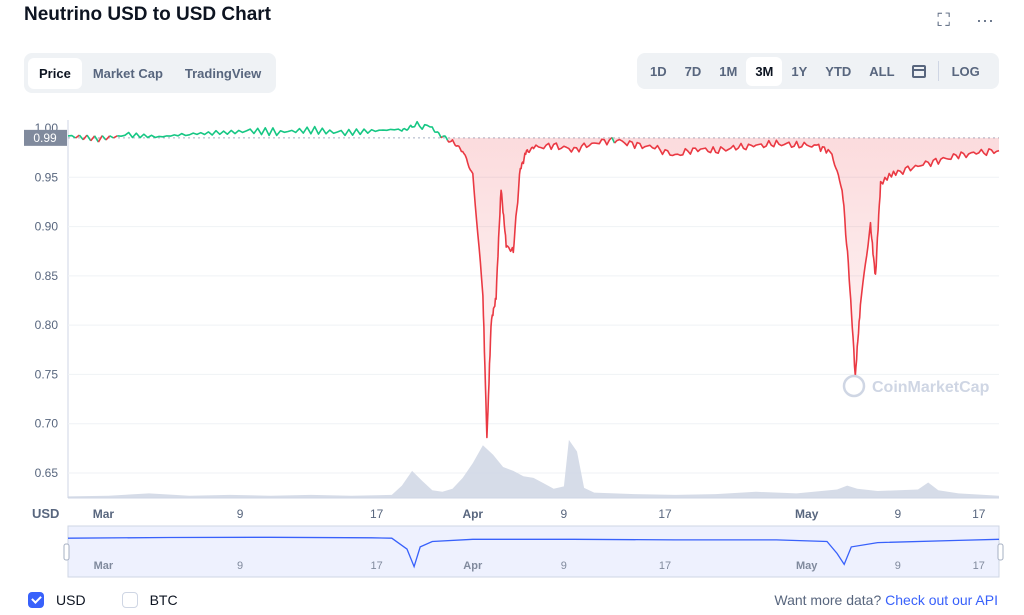  Describe the element at coordinates (985, 20) in the screenshot. I see `more-options-icon: ···` at that location.